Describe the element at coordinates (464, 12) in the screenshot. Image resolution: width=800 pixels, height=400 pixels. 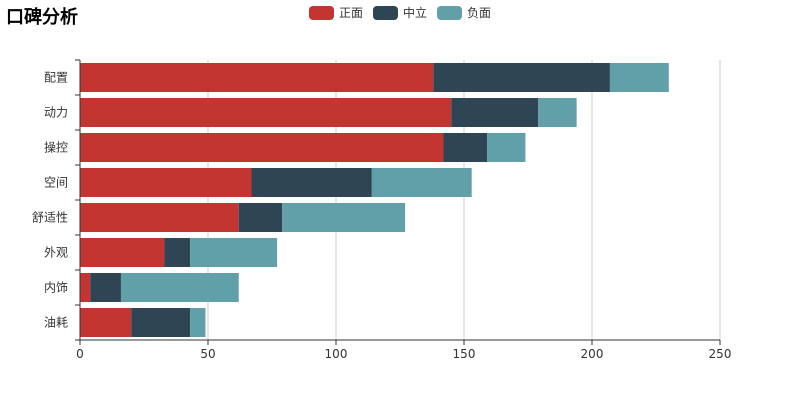
I see `legend-item-negative: 负面` at that location.